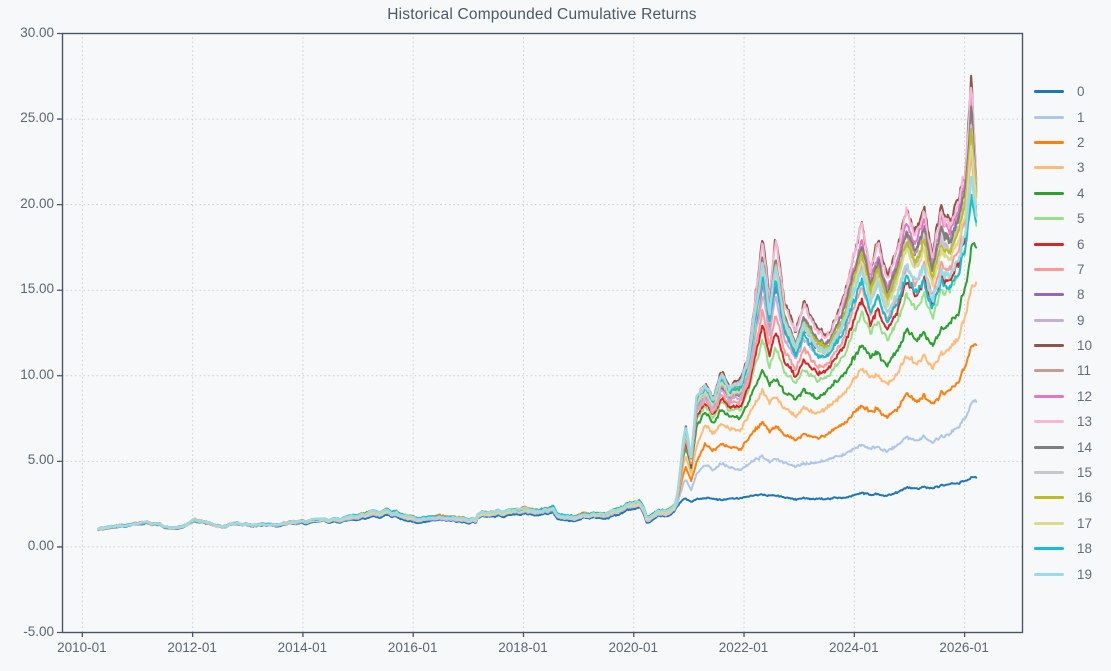  I want to click on y-axis-tick-label: 30.00, so click(37, 32).